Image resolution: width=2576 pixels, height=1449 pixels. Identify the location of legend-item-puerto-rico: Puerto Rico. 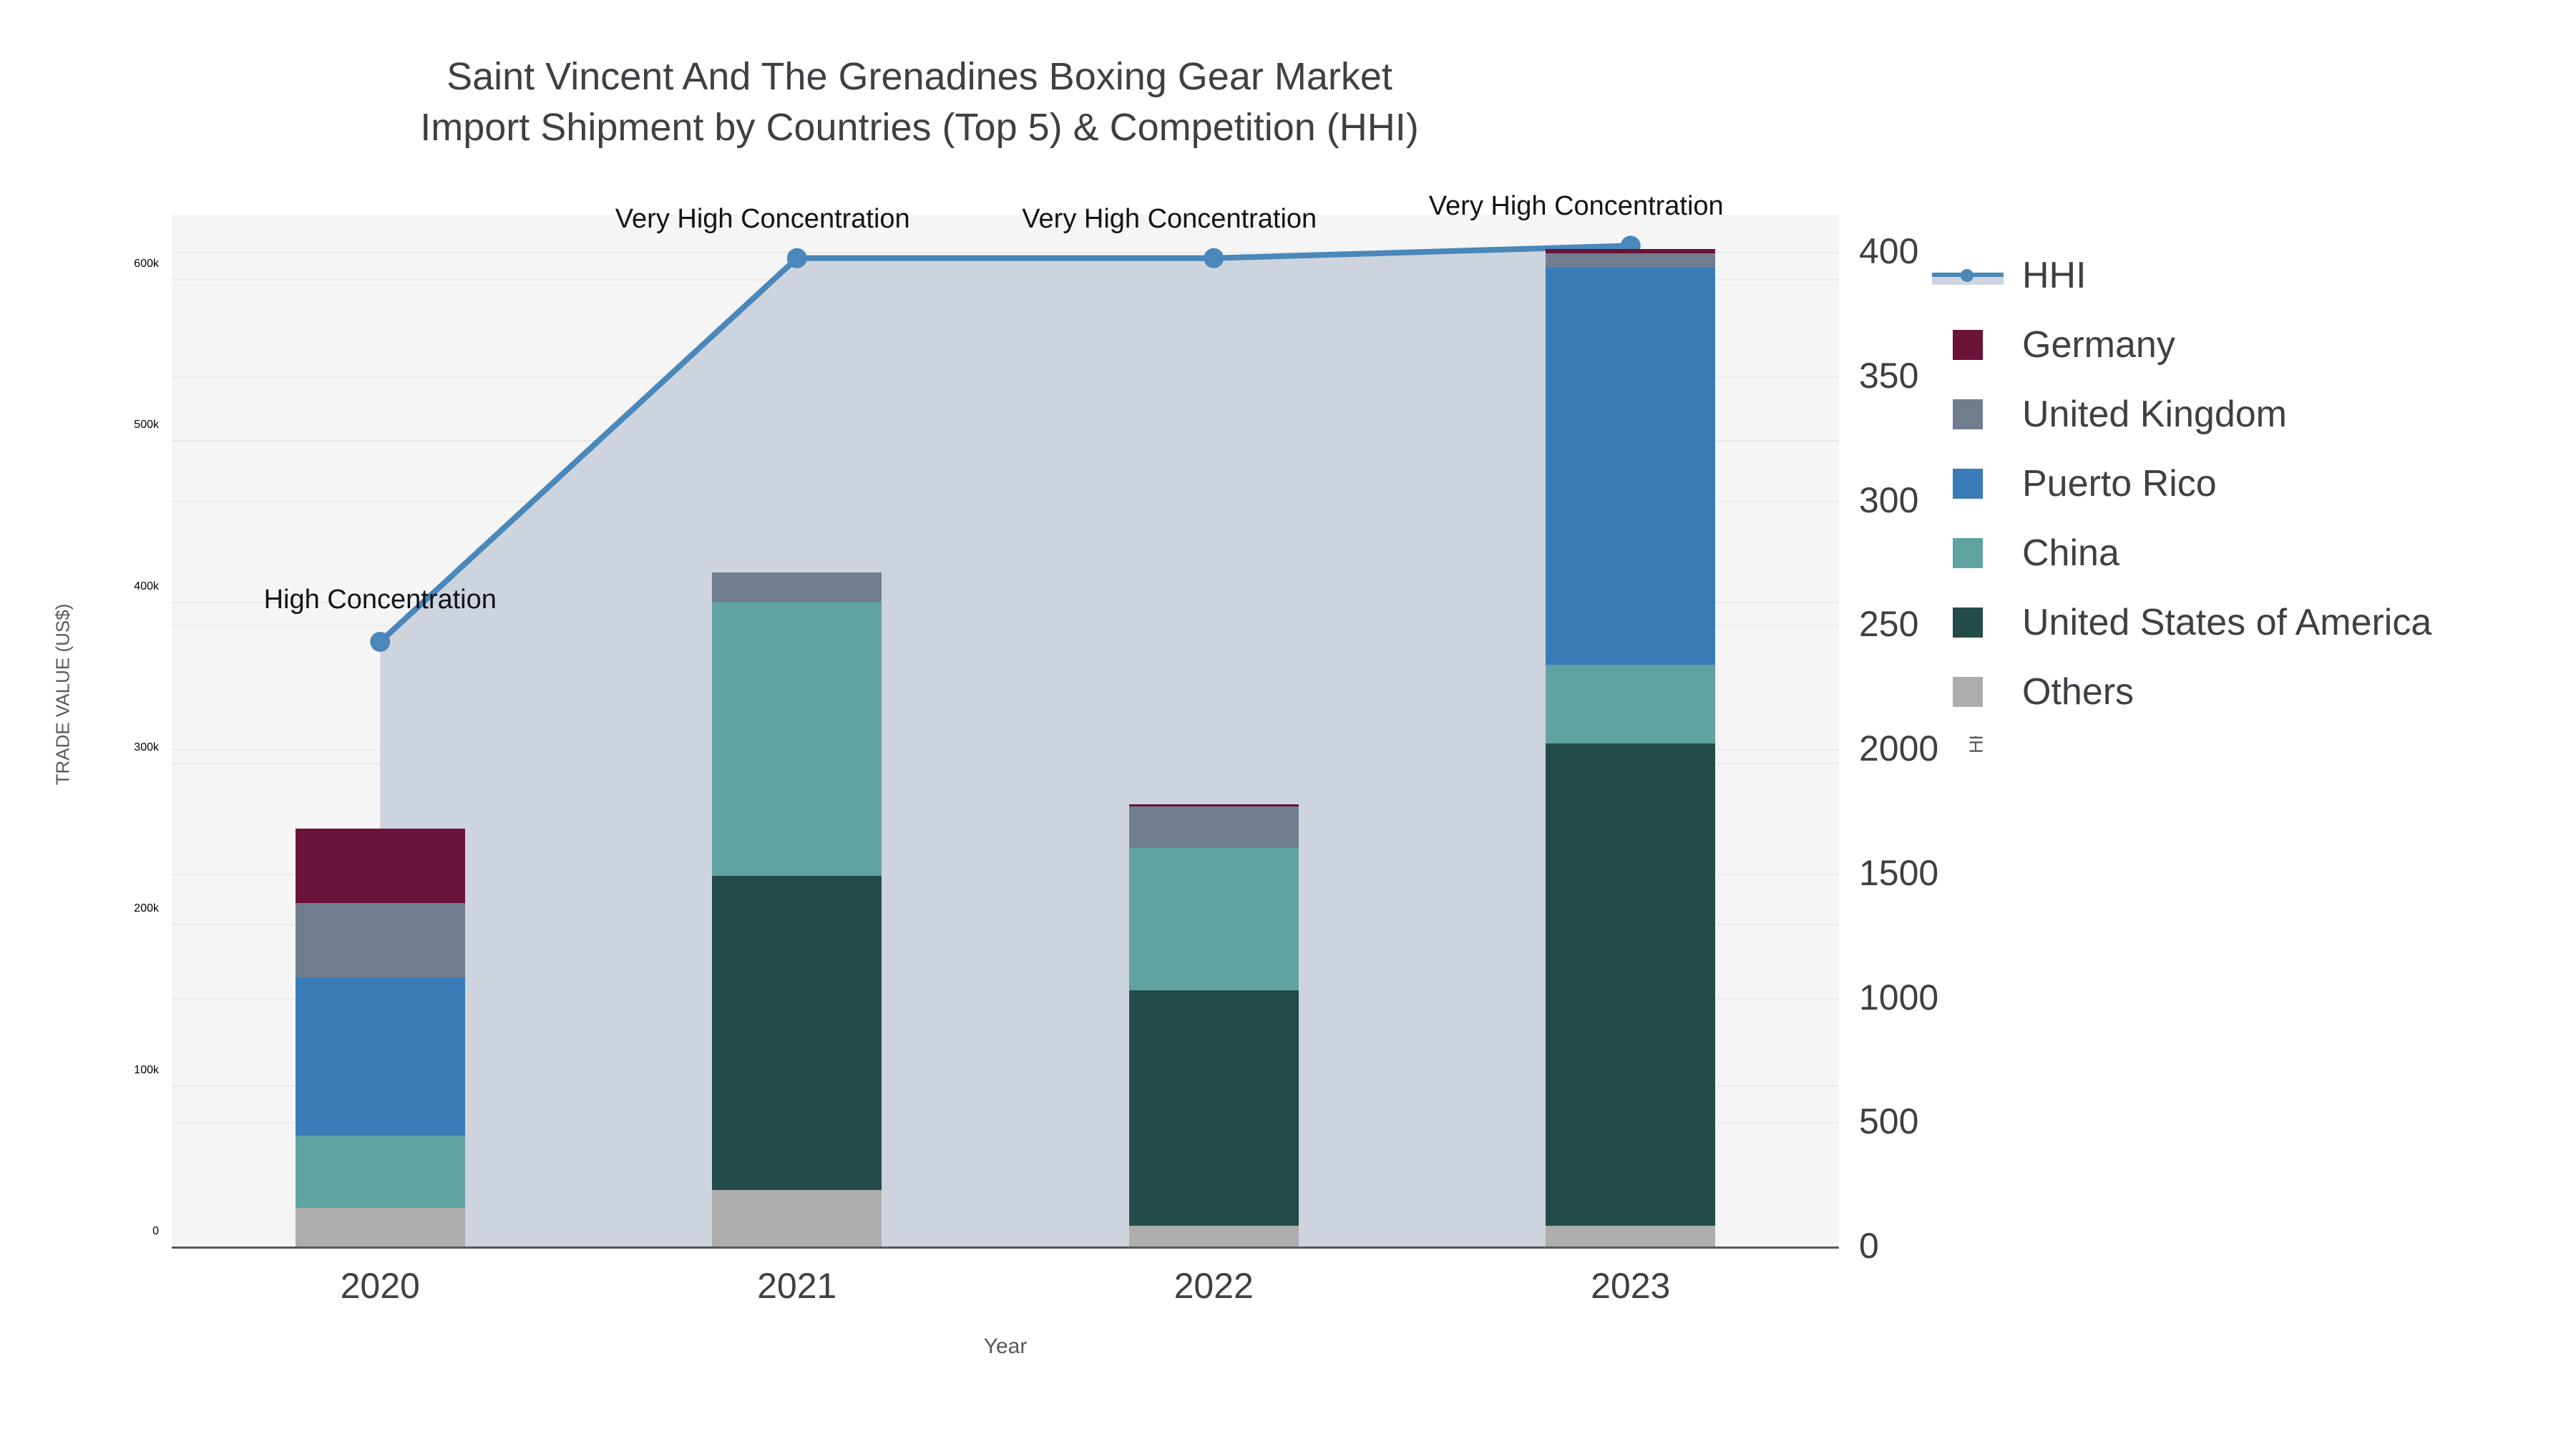
(2181, 483).